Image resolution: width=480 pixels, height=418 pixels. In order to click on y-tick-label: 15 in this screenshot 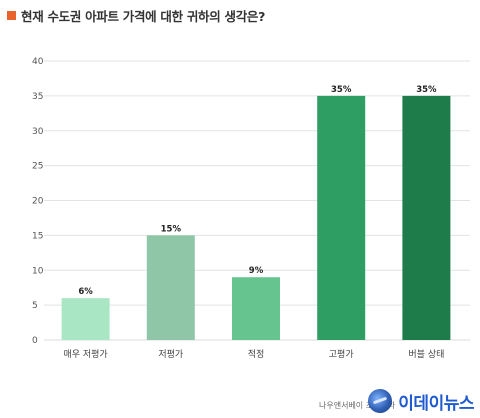, I will do `click(37, 236)`.